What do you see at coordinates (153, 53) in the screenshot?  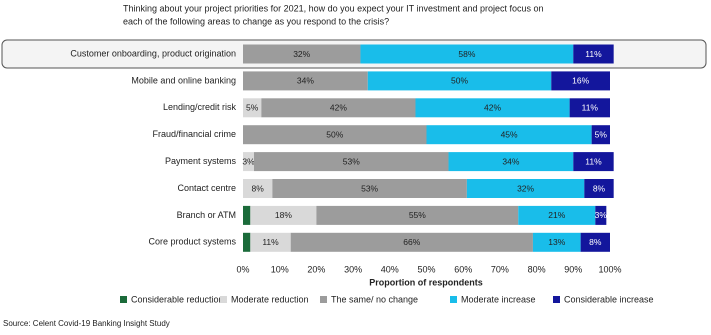 I see `y-tick-label: Customer onboarding, product origination` at bounding box center [153, 53].